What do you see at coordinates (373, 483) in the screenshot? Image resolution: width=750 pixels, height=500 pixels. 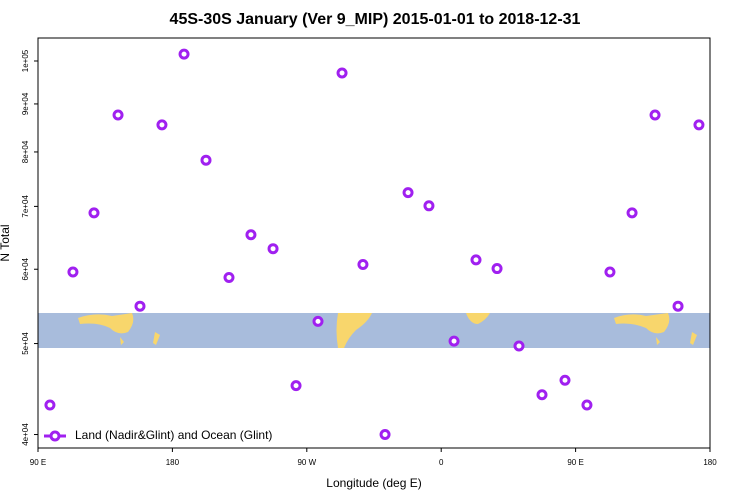 I see `x-axis-label: Longitude (deg E)` at bounding box center [373, 483].